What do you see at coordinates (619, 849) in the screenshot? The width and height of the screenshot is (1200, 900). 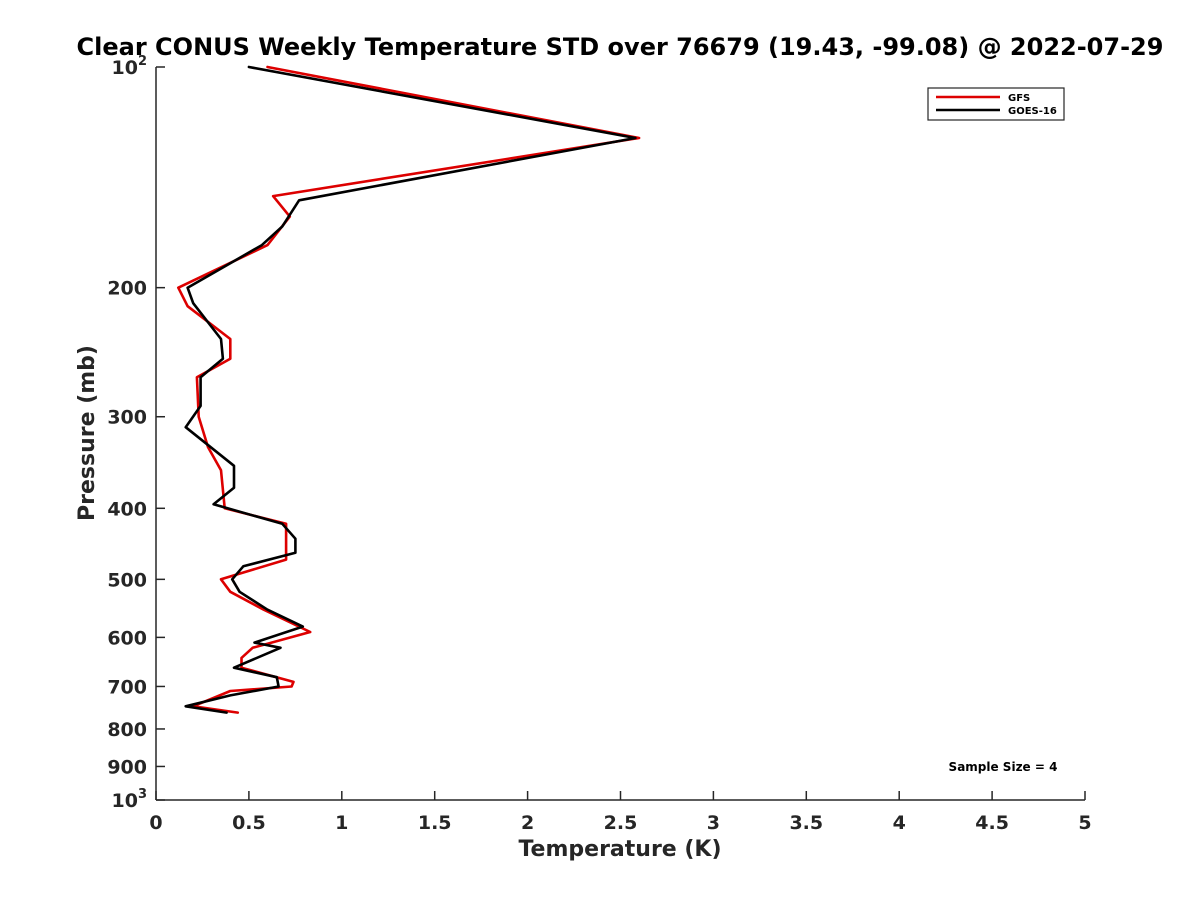 I see `x-axis-label: Temperature (K)` at bounding box center [619, 849].